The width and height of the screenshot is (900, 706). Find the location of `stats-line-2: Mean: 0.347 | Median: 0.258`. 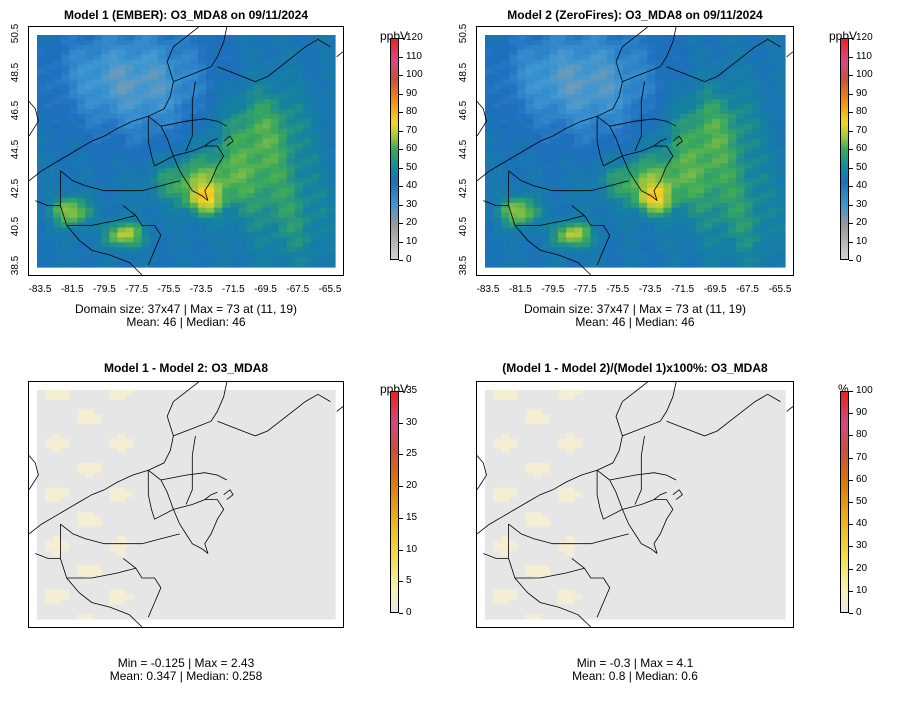

stats-line-2: Mean: 0.347 | Median: 0.258 is located at coordinates (186, 676).